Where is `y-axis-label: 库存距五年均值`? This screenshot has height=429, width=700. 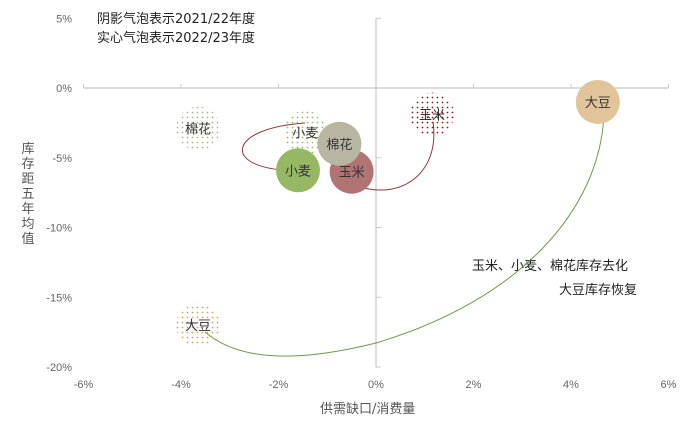
y-axis-label: 库存距五年均值 is located at coordinates (28, 194).